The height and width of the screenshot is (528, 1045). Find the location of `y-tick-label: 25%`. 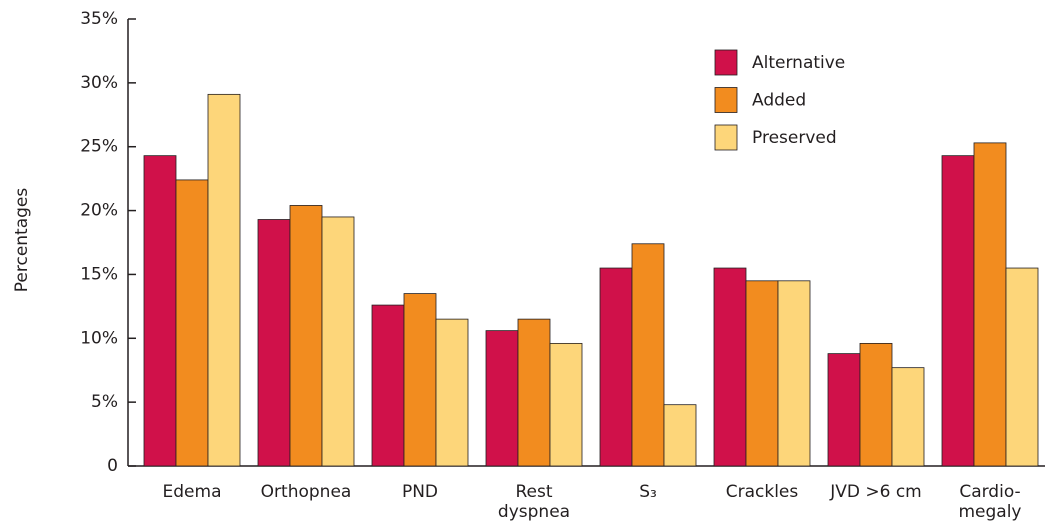

y-tick-label: 25% is located at coordinates (99, 147).